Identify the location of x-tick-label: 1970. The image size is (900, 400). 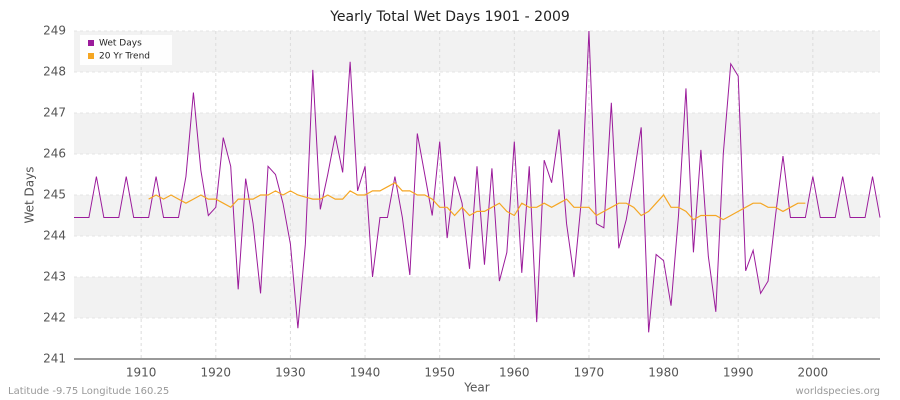
(589, 373).